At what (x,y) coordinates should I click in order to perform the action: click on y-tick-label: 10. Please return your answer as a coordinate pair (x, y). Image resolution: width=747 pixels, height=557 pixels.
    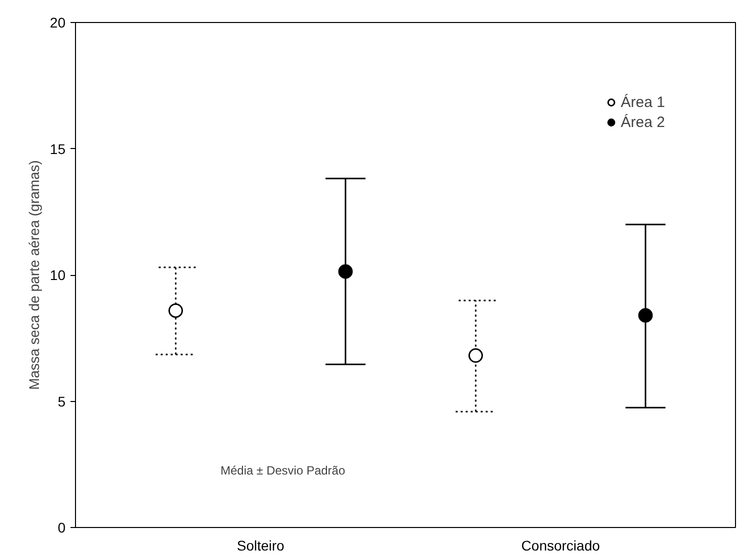
    Looking at the image, I should click on (58, 275).